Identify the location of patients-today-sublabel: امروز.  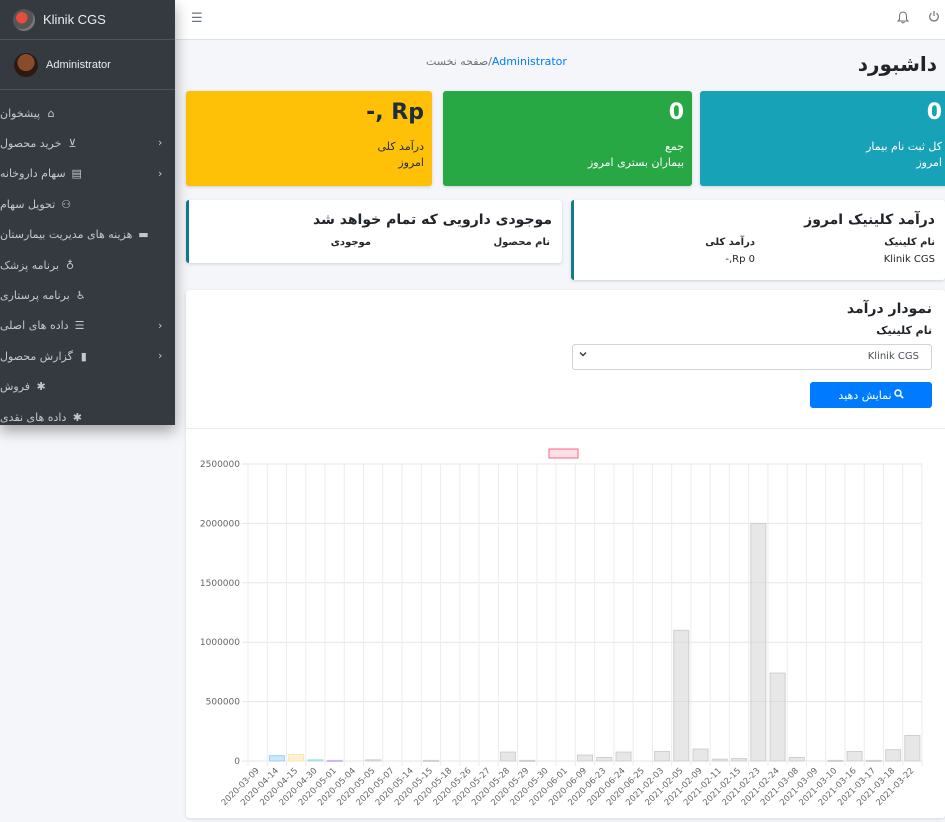
(929, 162).